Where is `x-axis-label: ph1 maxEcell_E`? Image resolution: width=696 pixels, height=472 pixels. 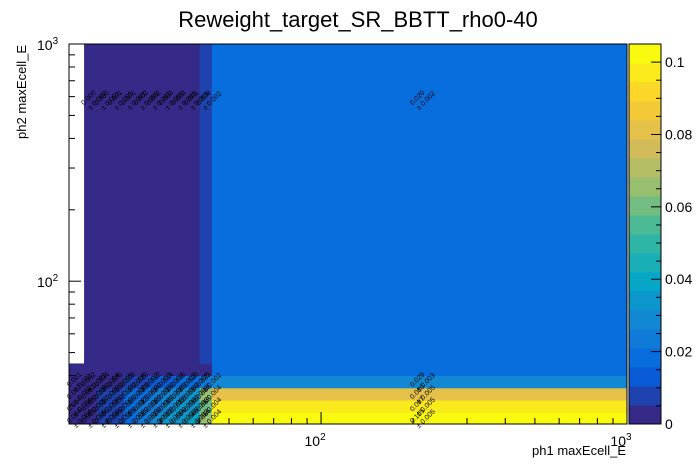
x-axis-label: ph1 maxEcell_E is located at coordinates (579, 450).